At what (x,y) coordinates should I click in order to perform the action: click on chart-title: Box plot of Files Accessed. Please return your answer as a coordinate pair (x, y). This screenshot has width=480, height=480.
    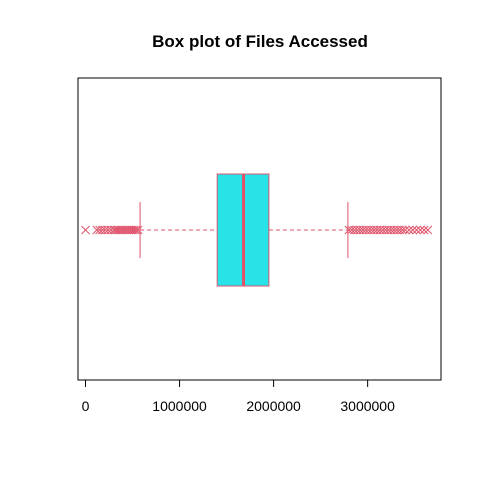
    Looking at the image, I should click on (260, 41).